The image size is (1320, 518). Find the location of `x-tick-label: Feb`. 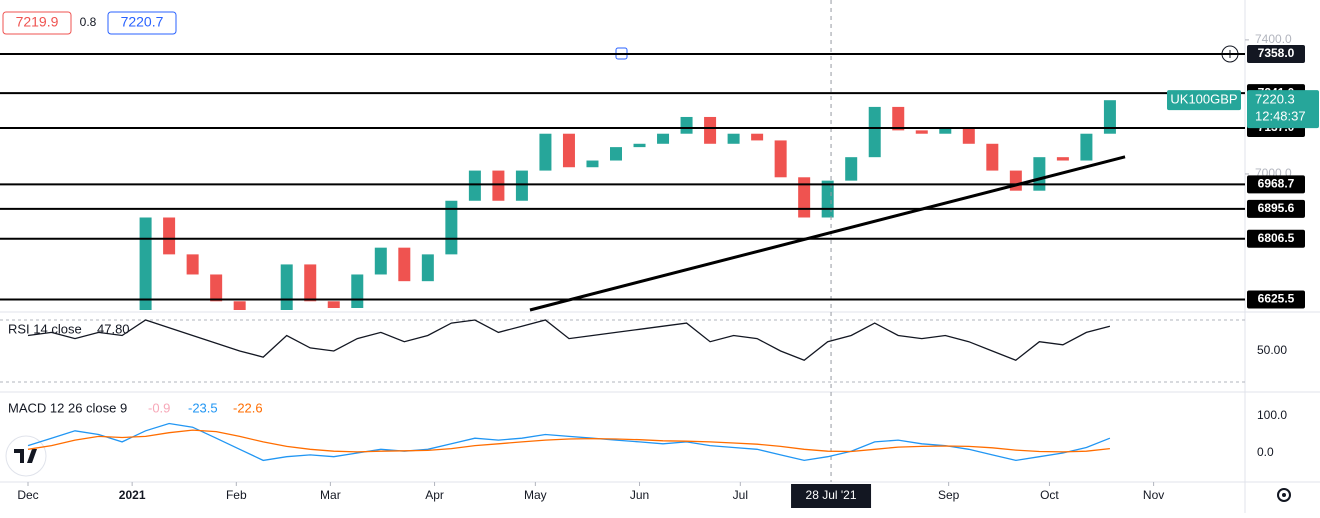

x-tick-label: Feb is located at coordinates (236, 495).